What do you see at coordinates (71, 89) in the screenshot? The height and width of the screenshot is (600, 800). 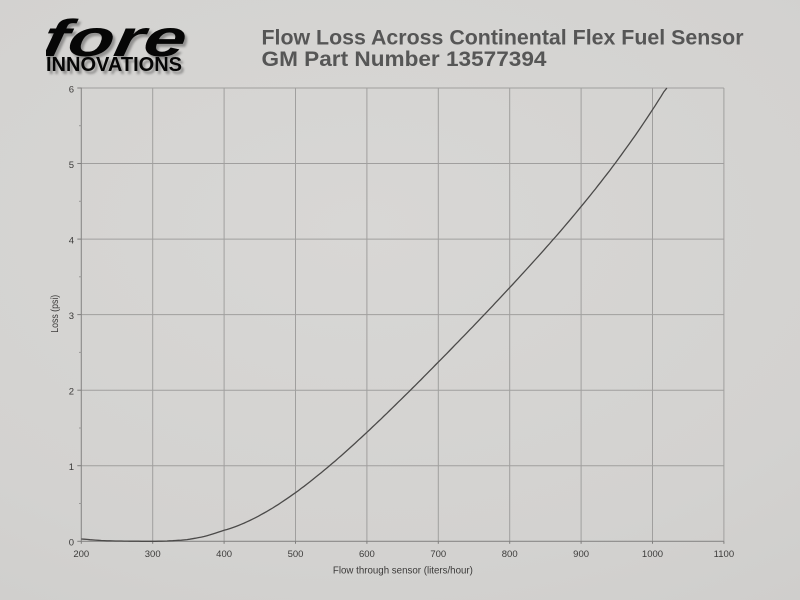 I see `svg-text: 6` at bounding box center [71, 89].